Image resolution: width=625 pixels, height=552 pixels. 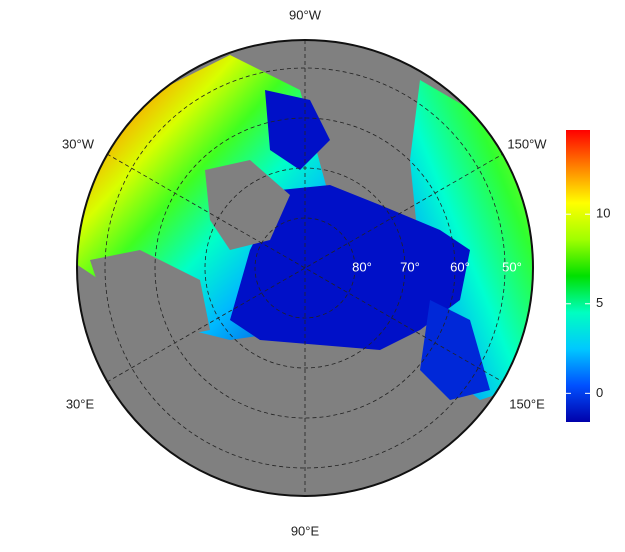 What do you see at coordinates (305, 14) in the screenshot?
I see `longitude-label: 90°W` at bounding box center [305, 14].